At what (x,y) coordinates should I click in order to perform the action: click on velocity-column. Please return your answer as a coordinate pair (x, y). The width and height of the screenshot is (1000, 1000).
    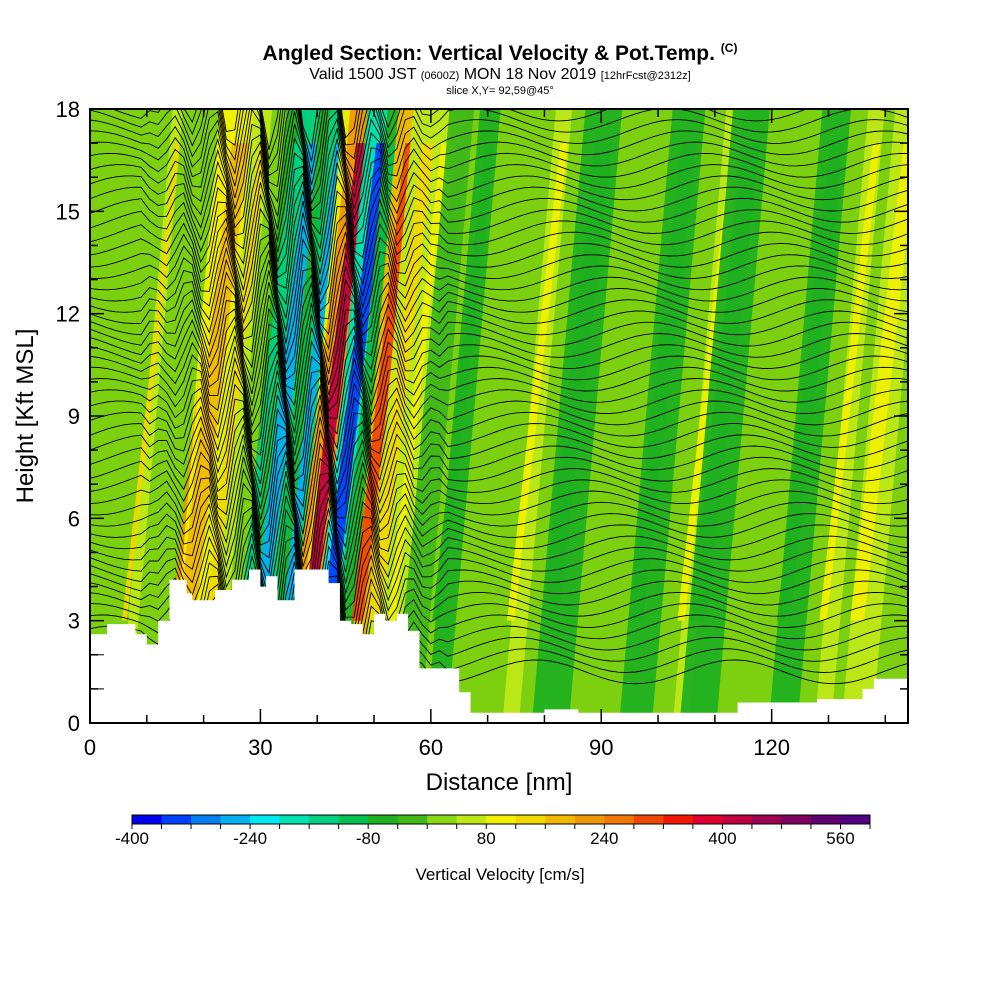
    Looking at the image, I should click on (151, 416).